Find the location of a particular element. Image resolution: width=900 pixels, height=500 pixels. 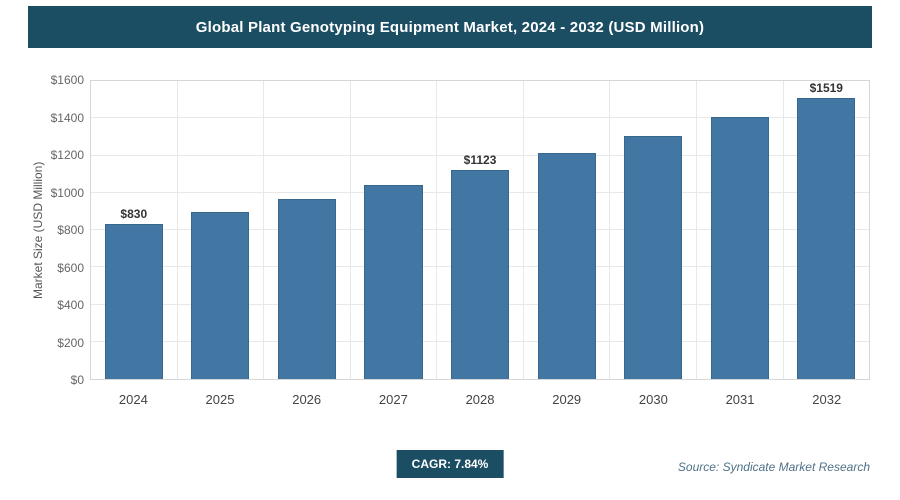

source-text: Source: Syndicate Market Research is located at coordinates (773, 467).